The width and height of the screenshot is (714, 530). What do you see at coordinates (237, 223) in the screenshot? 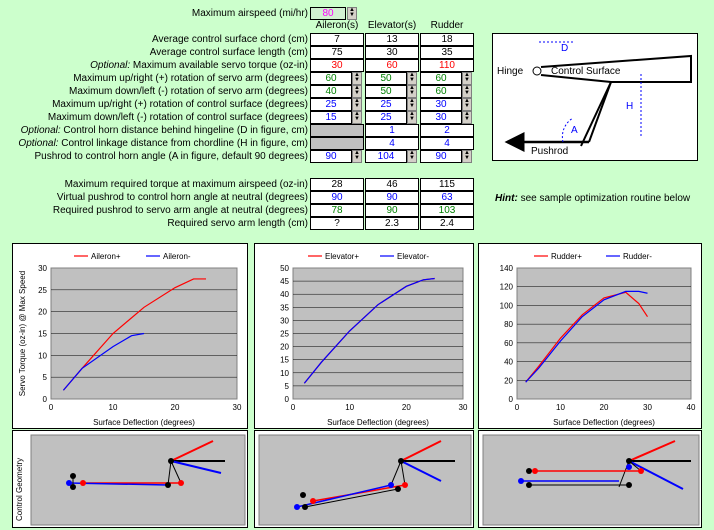
I see `row-label-text: Required servo arm length (cm)` at bounding box center [237, 223].